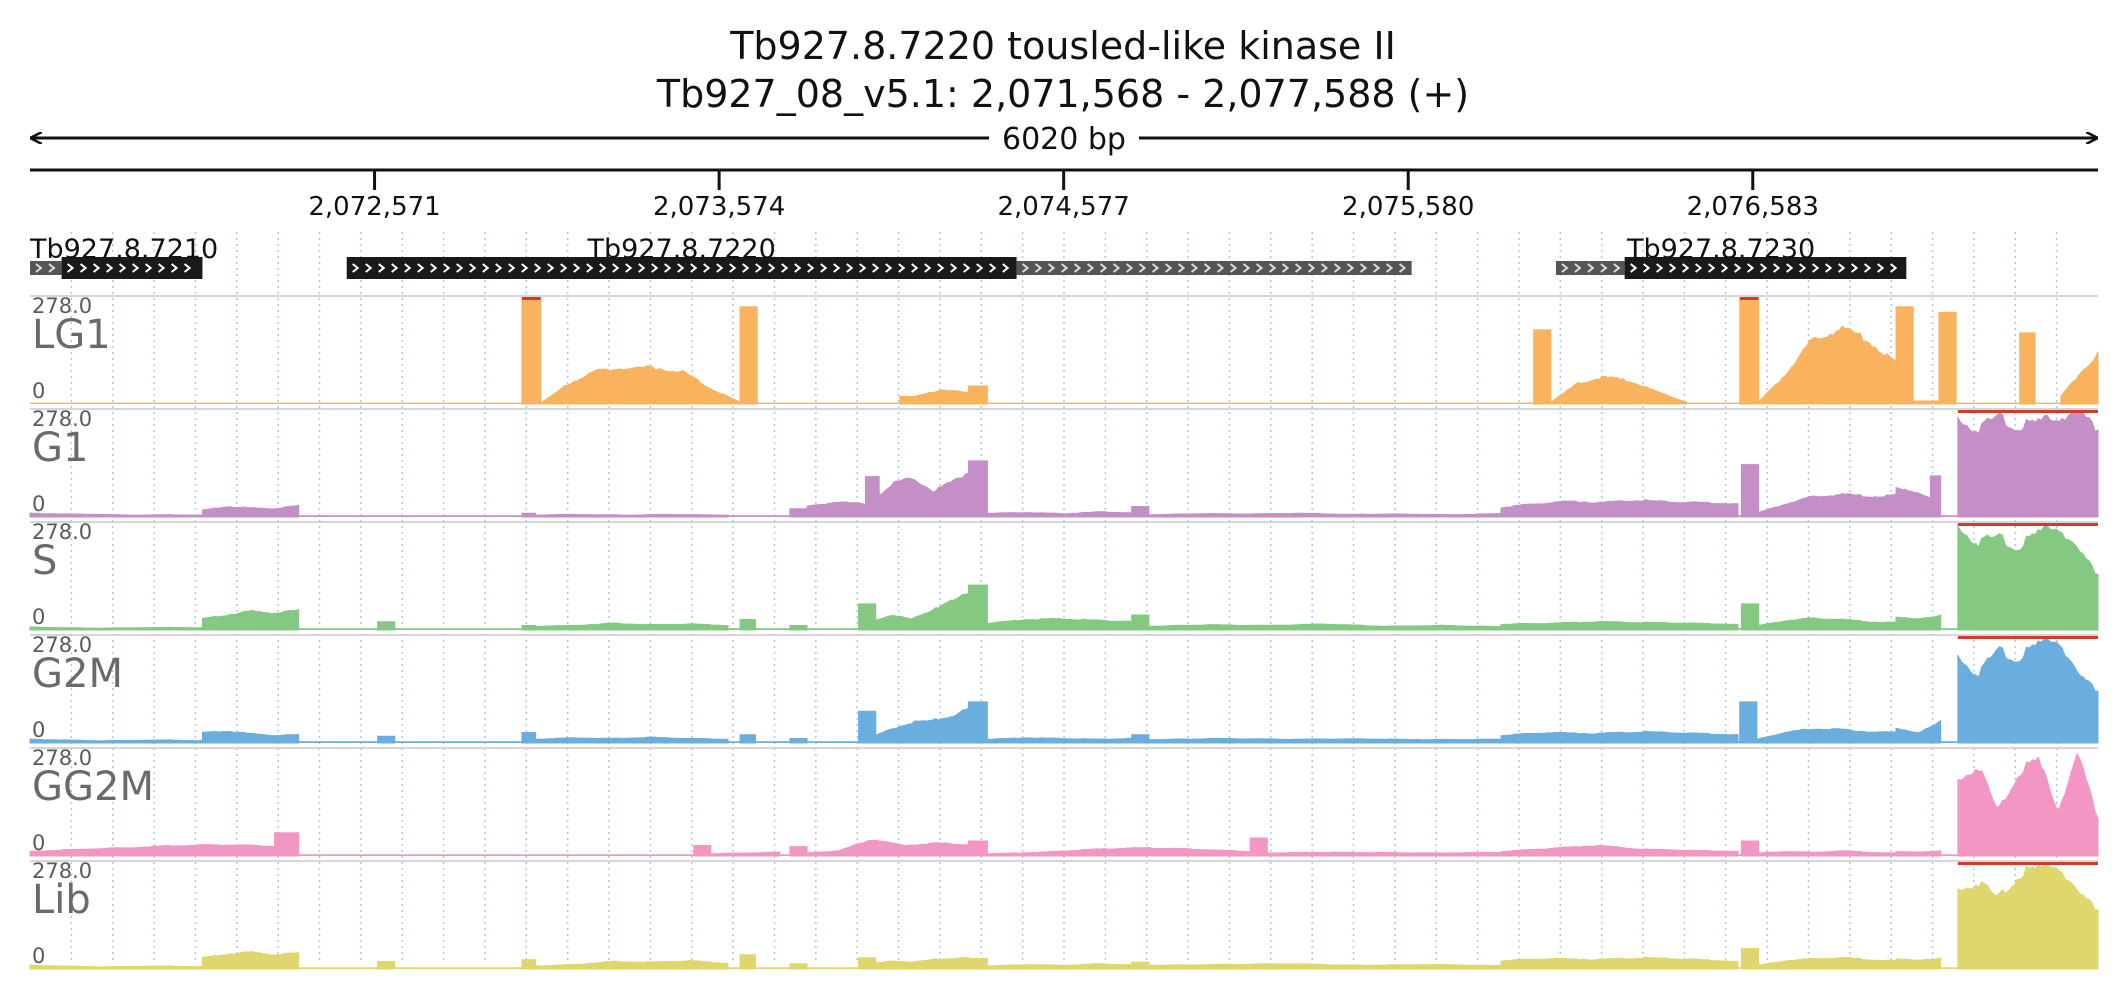  Describe the element at coordinates (61, 900) in the screenshot. I see `track-name: Lib` at that location.